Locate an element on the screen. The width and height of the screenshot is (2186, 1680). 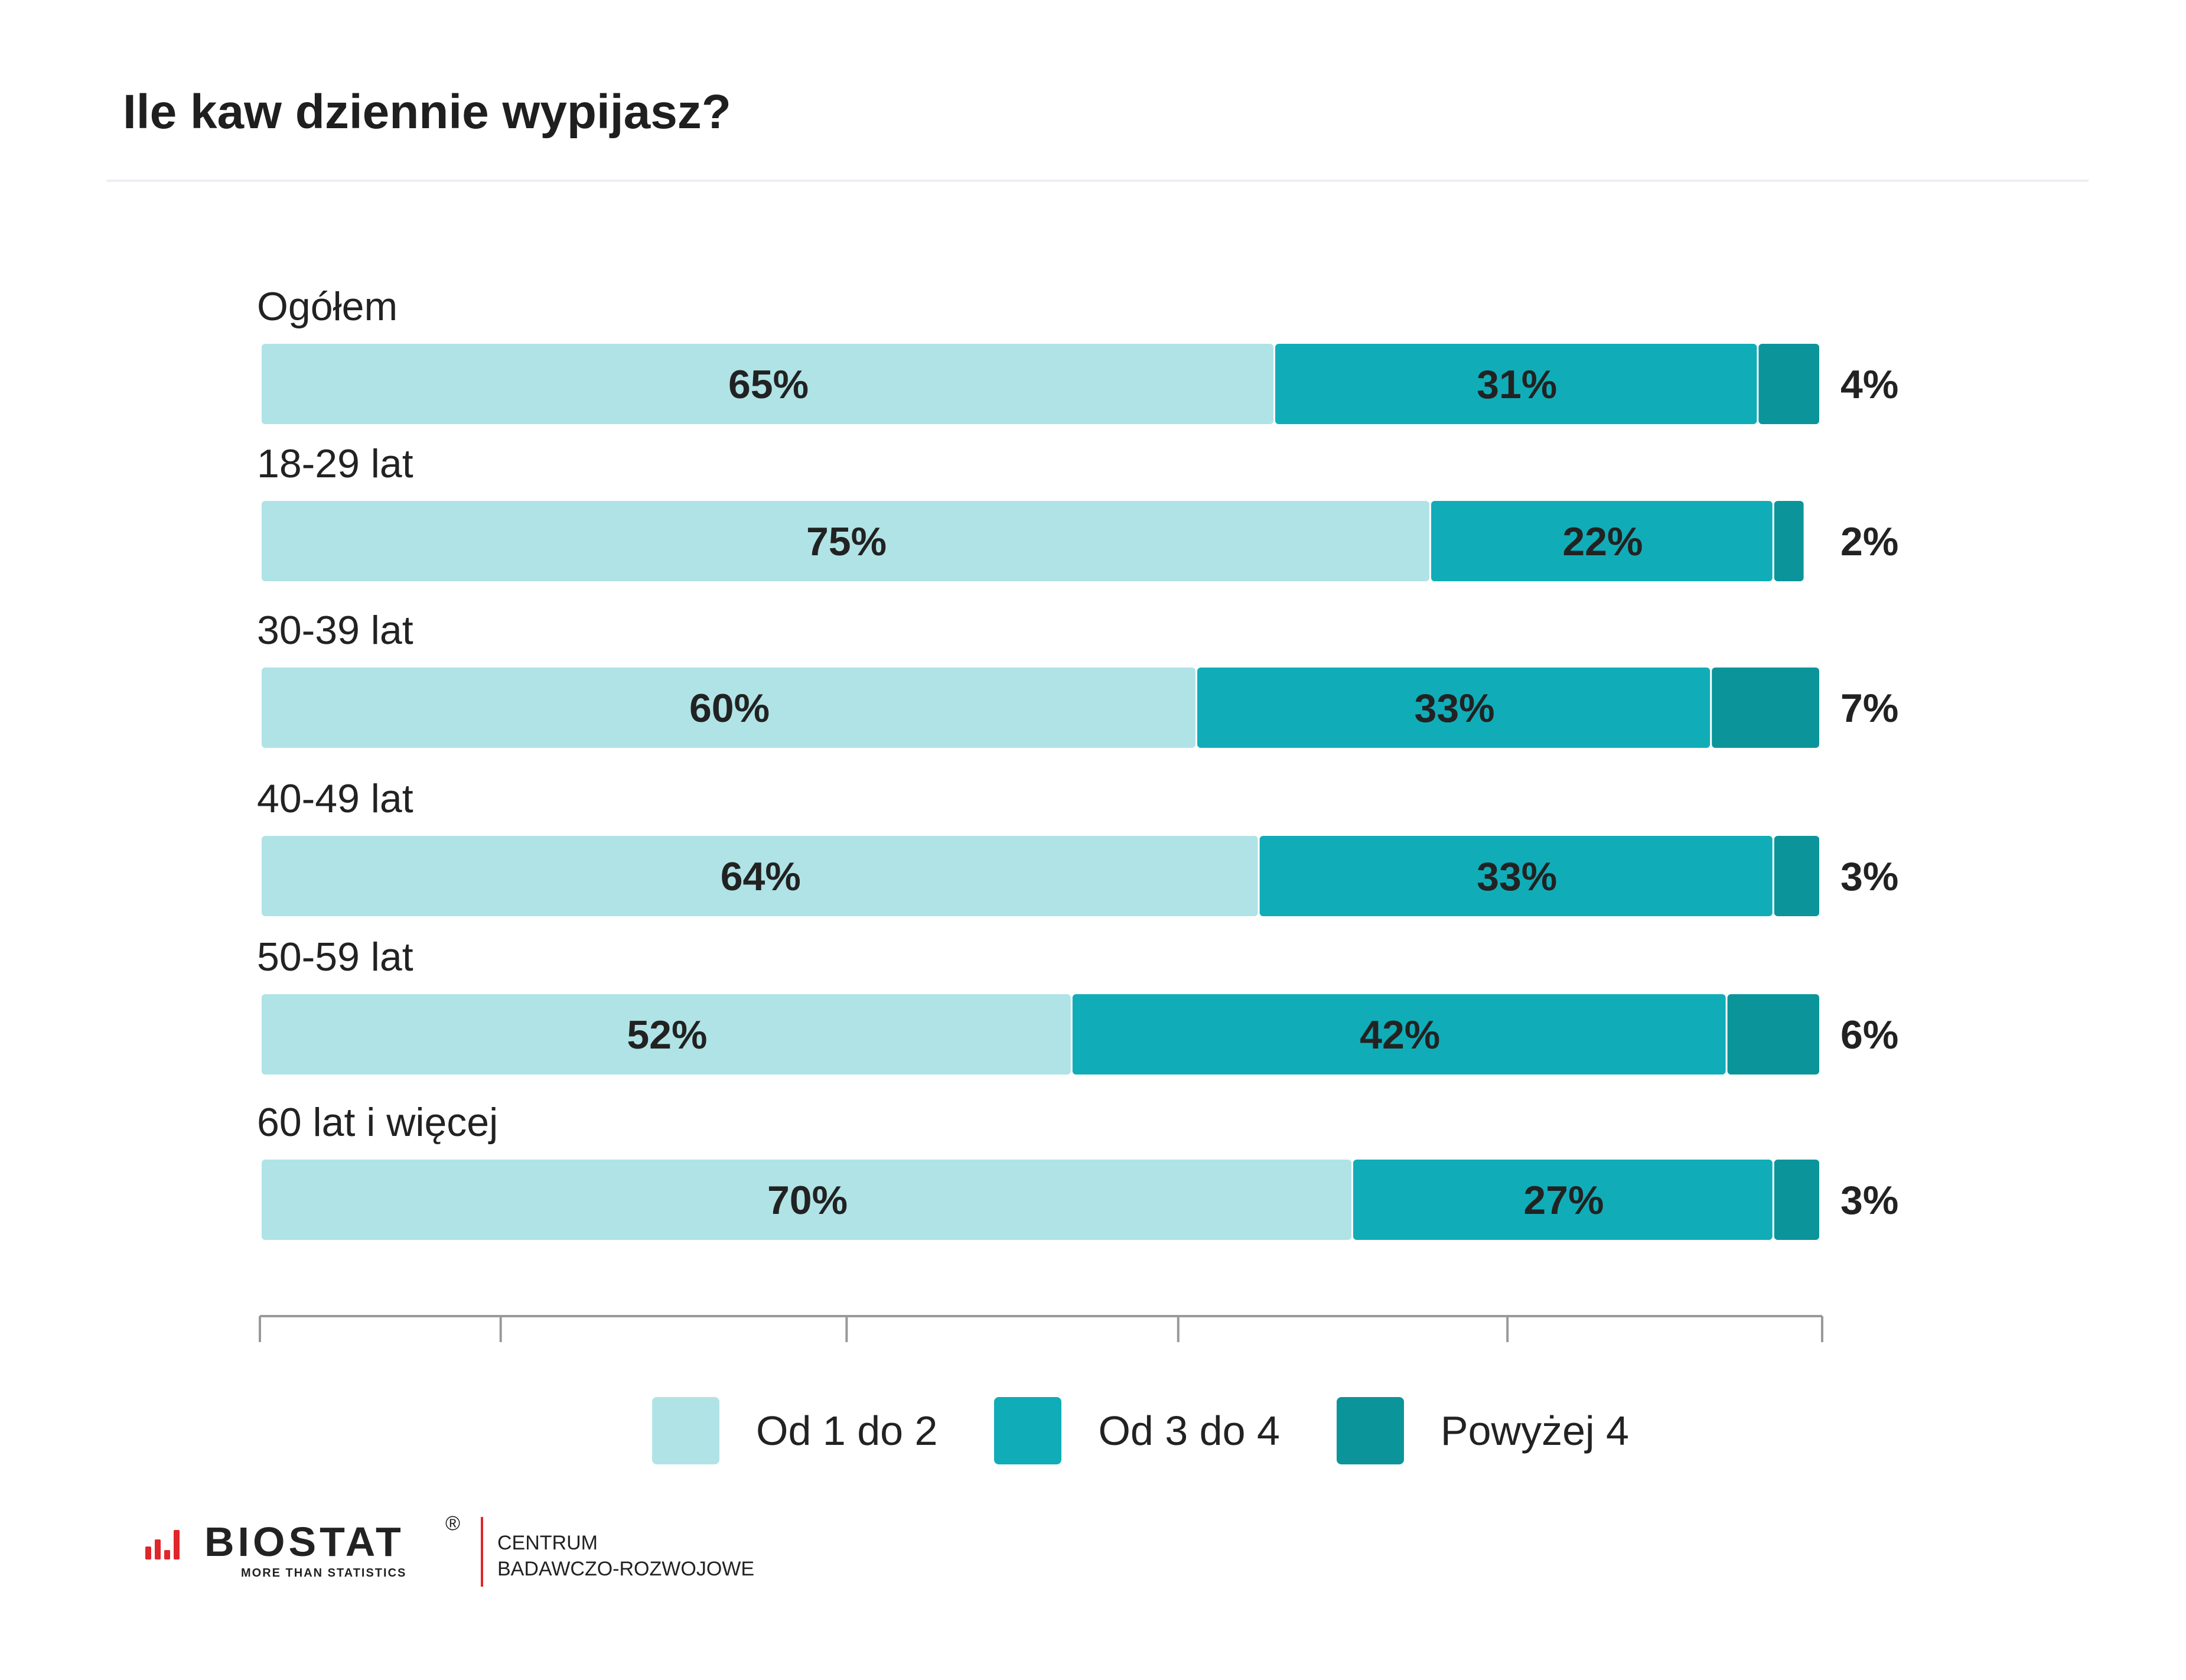
bar-od-1-do-2-30-39-lat is located at coordinates (728, 708).